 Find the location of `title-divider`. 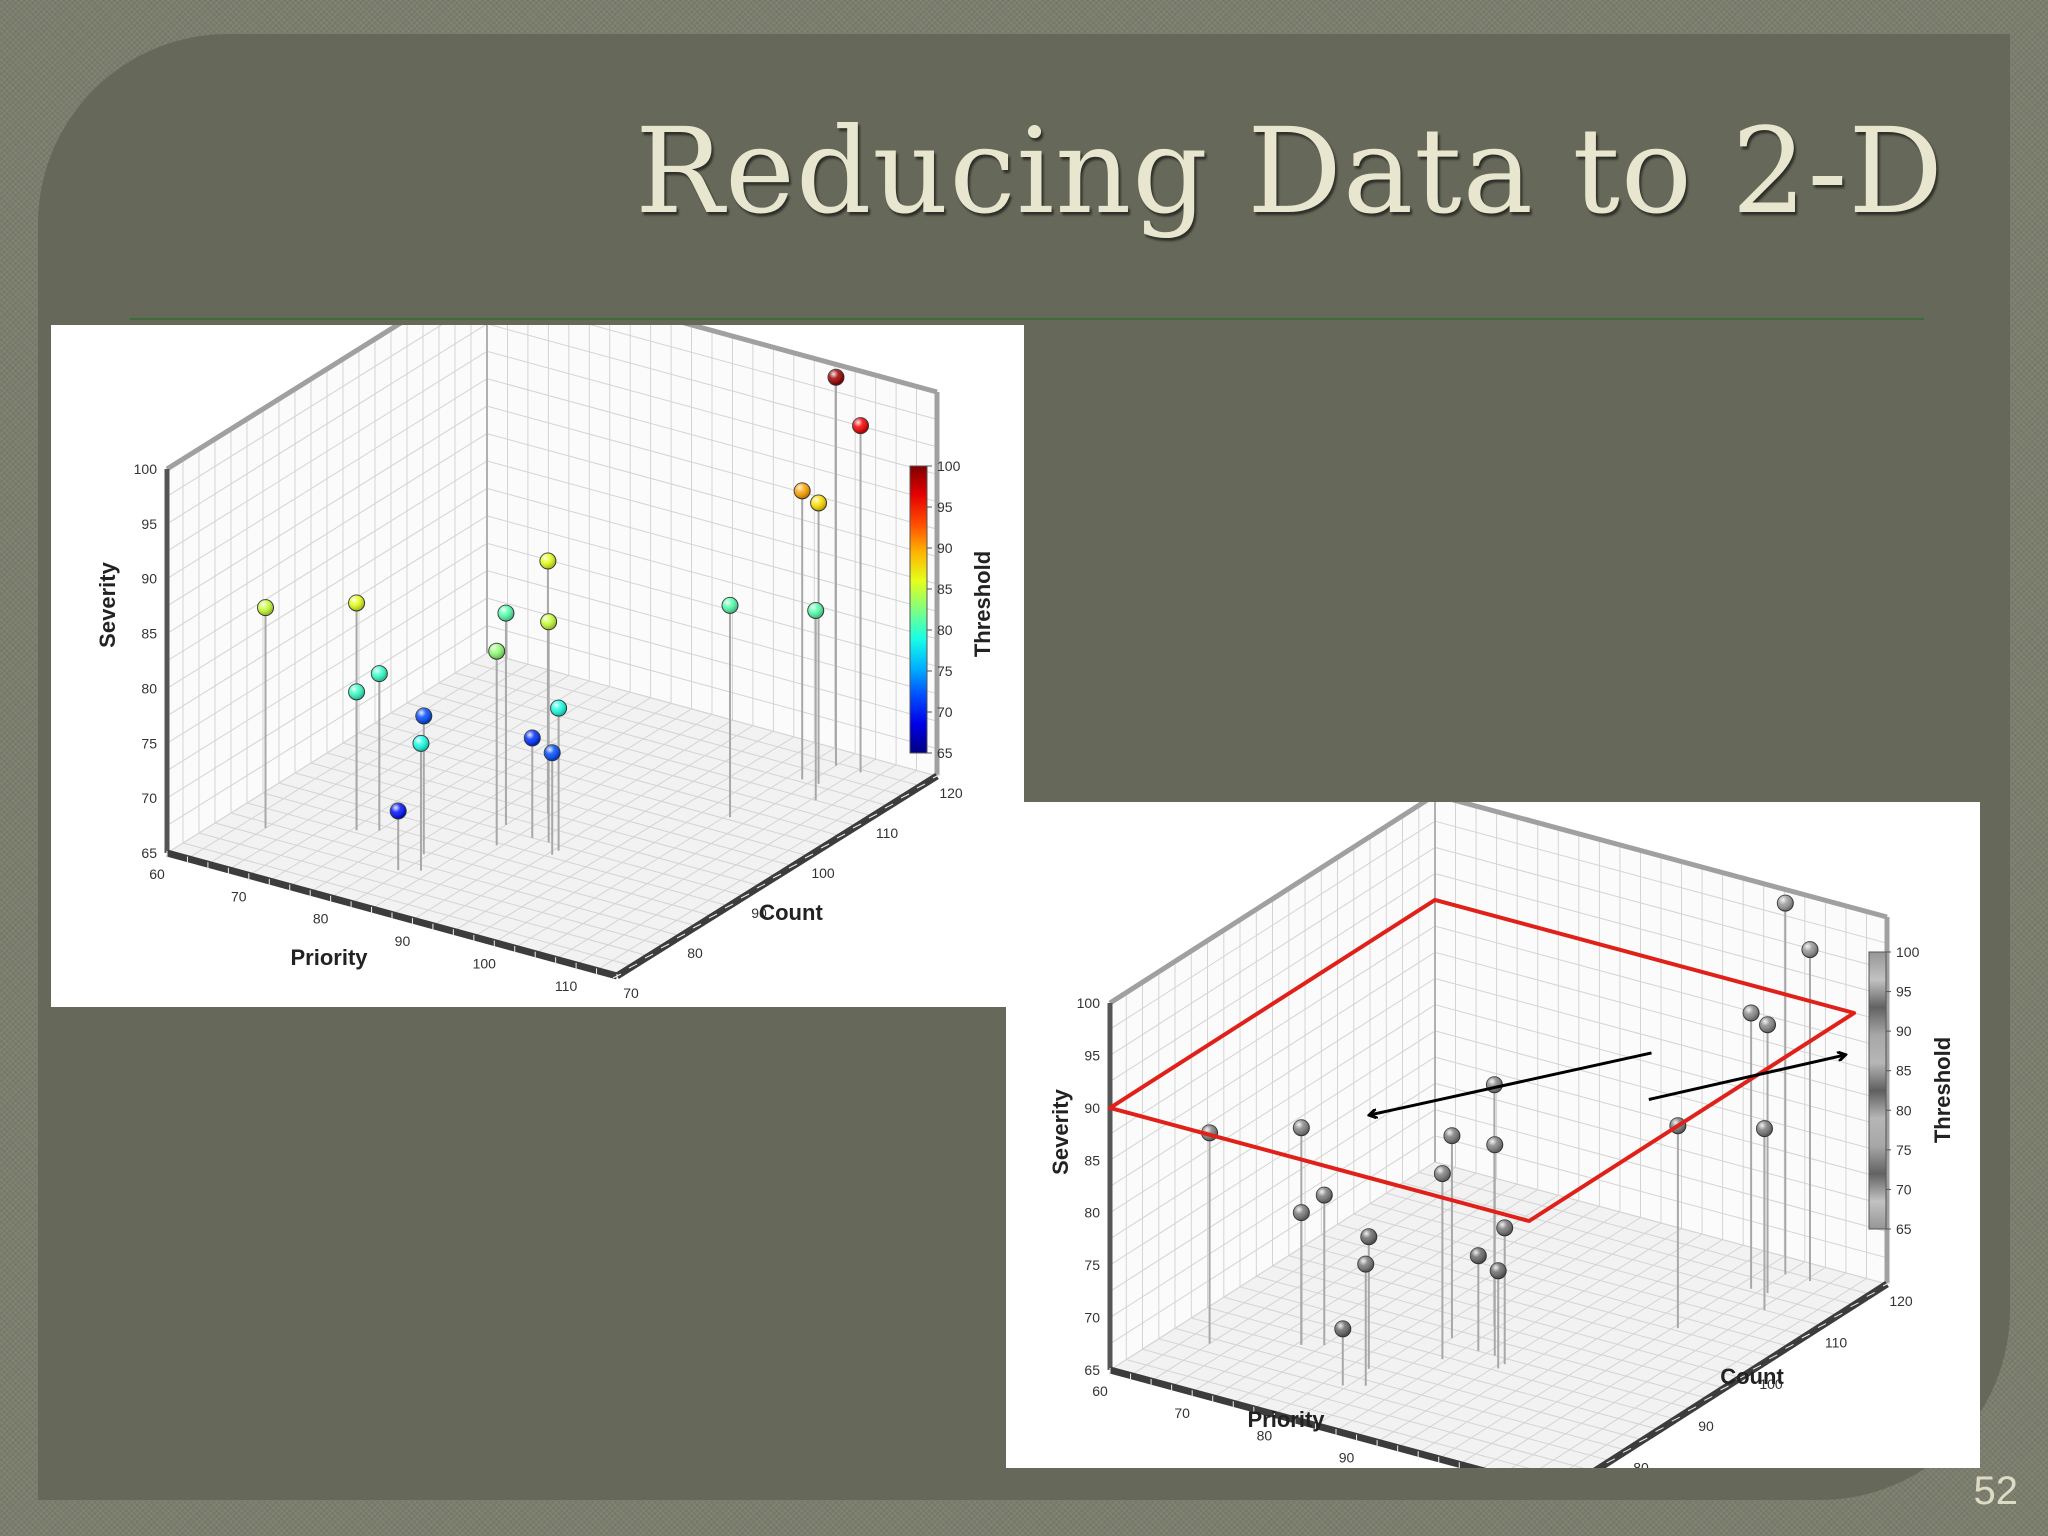

title-divider is located at coordinates (1027, 319).